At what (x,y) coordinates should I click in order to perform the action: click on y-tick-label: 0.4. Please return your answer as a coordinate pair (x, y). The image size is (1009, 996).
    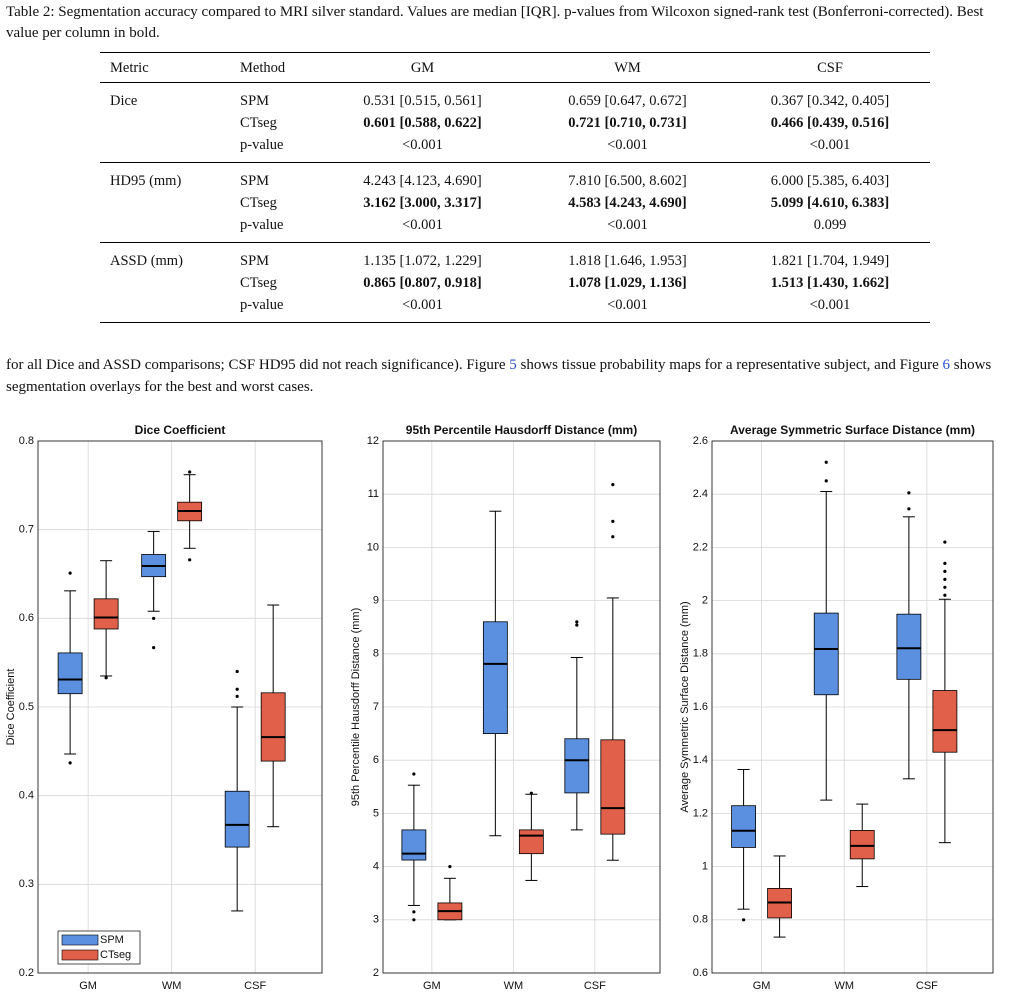
    Looking at the image, I should click on (26, 796).